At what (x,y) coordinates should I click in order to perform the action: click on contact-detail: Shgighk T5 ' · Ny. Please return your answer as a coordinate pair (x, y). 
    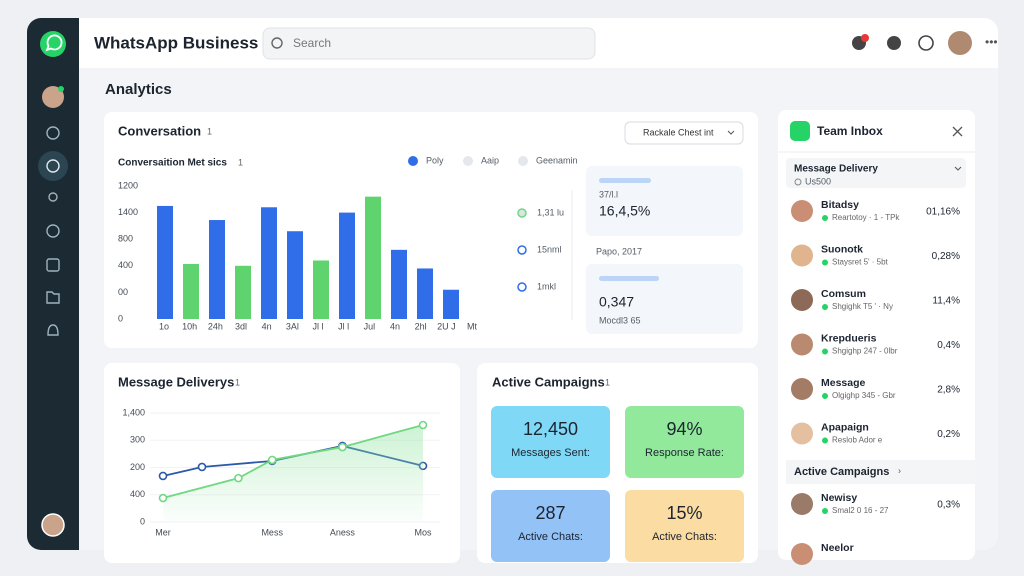
    Looking at the image, I should click on (862, 306).